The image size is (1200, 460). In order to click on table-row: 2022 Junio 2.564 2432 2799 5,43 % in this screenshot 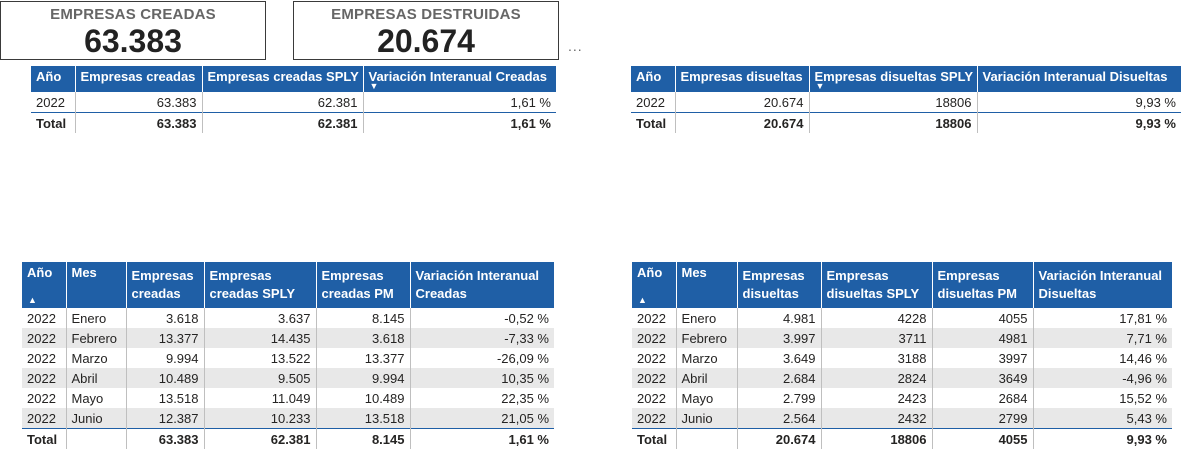, I will do `click(902, 418)`.